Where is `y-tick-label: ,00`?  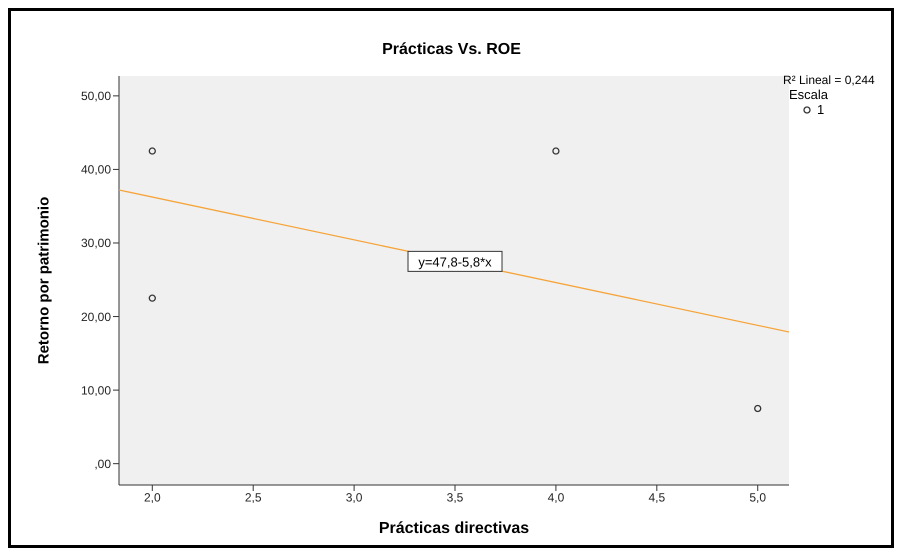 y-tick-label: ,00 is located at coordinates (103, 463).